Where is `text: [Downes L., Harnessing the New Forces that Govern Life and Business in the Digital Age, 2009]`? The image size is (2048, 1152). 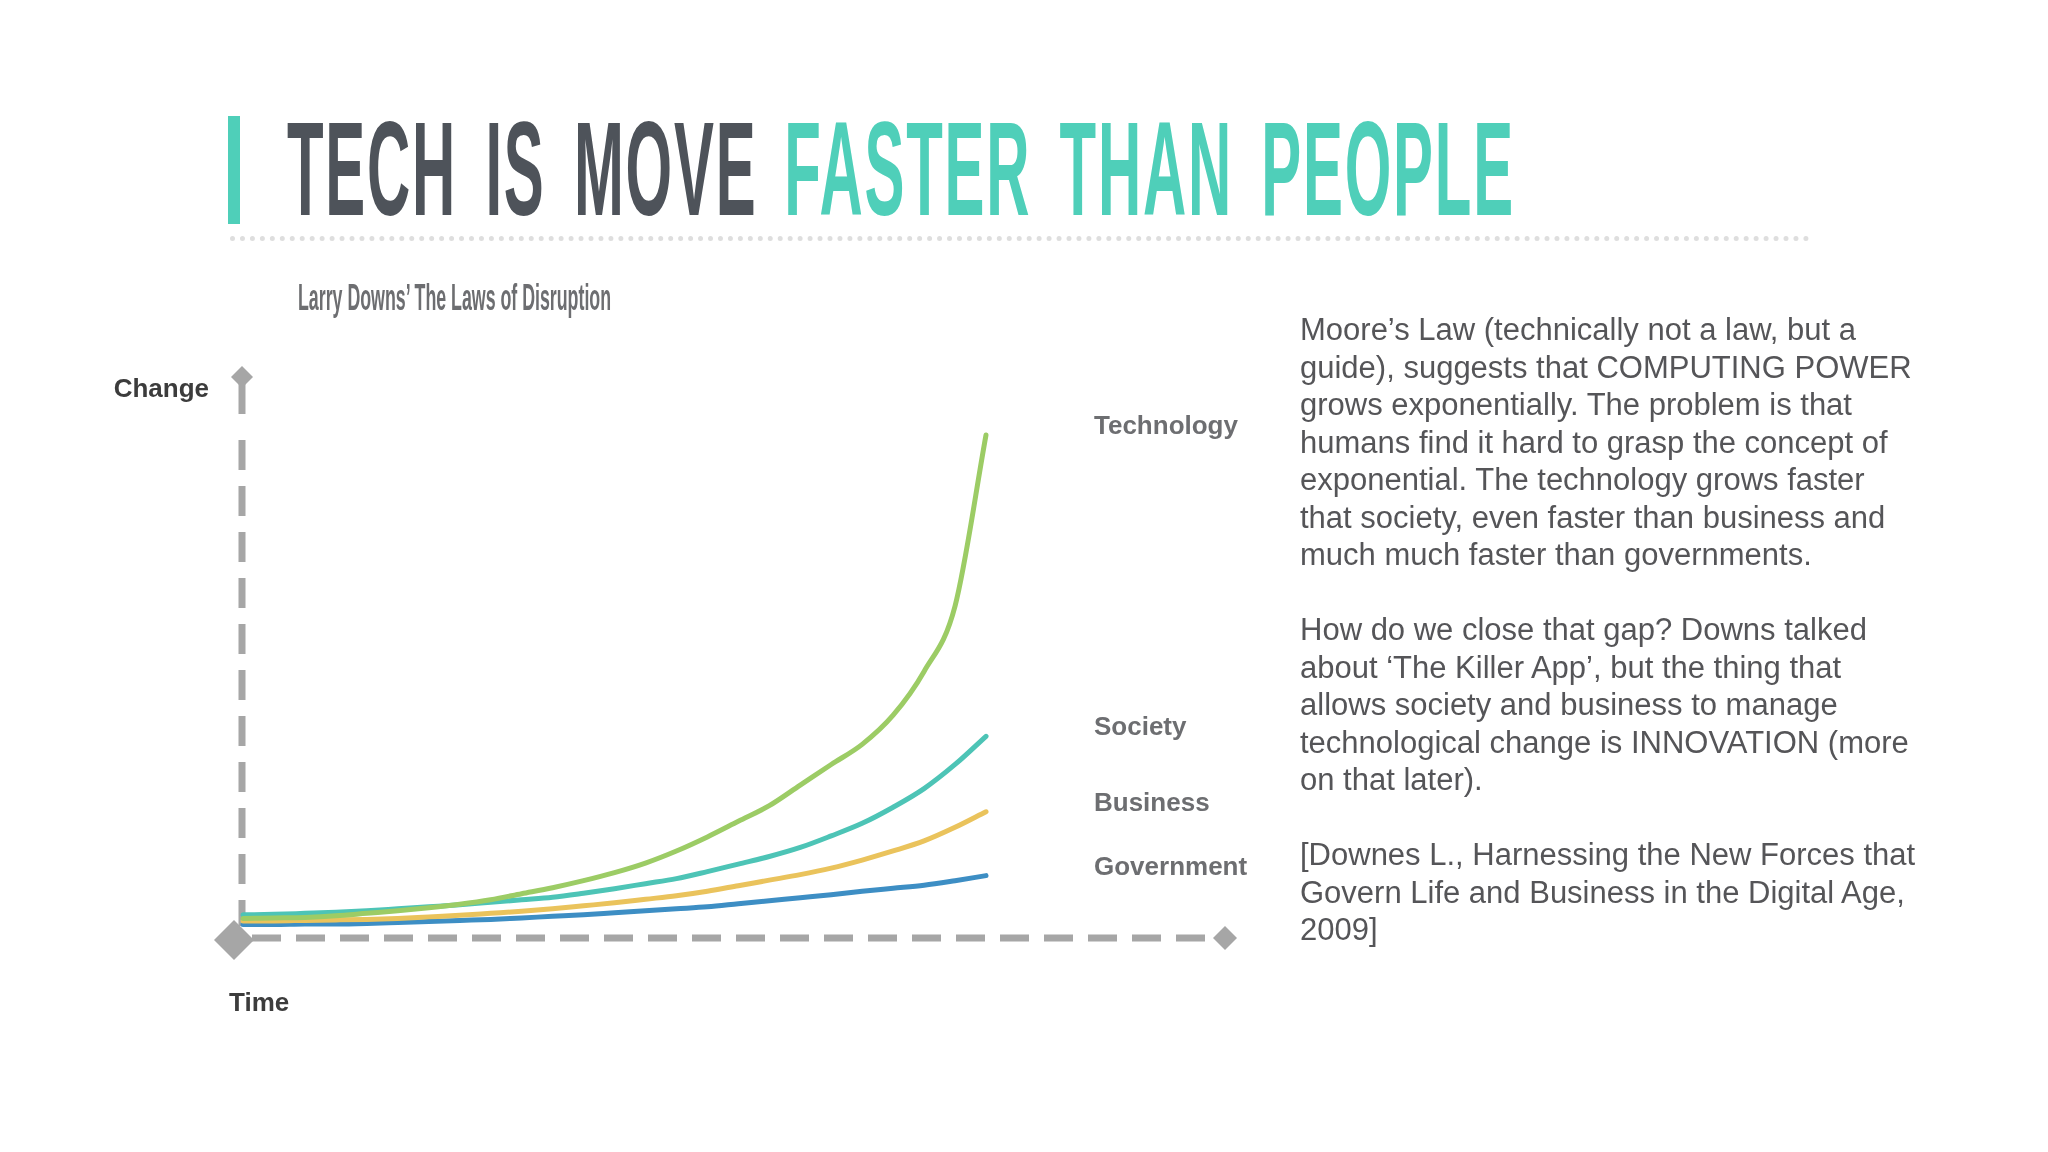
text: [Downes L., Harnessing the New Forces that Govern Life and Business in the Digital Age, 2009] is located at coordinates (1608, 892).